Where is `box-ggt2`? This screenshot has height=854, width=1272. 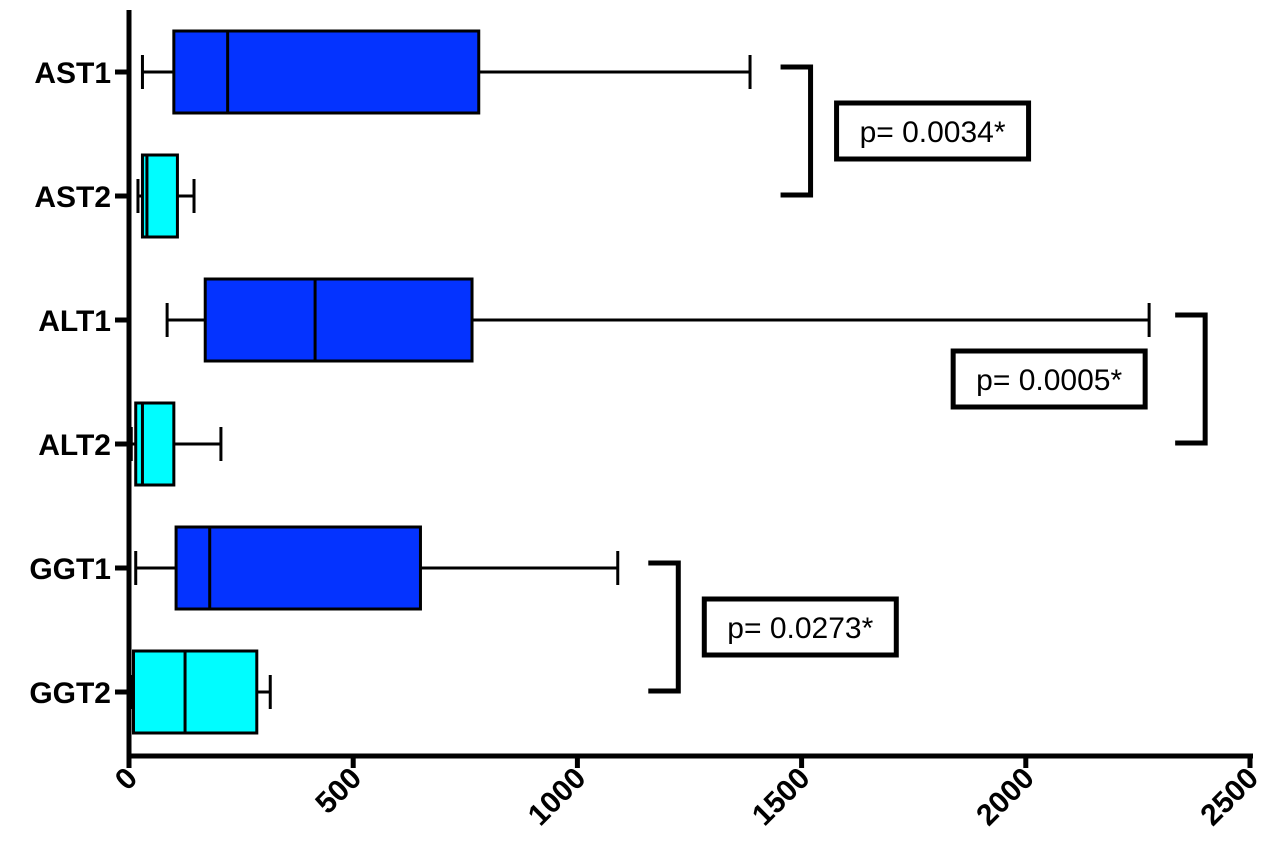 box-ggt2 is located at coordinates (200, 692).